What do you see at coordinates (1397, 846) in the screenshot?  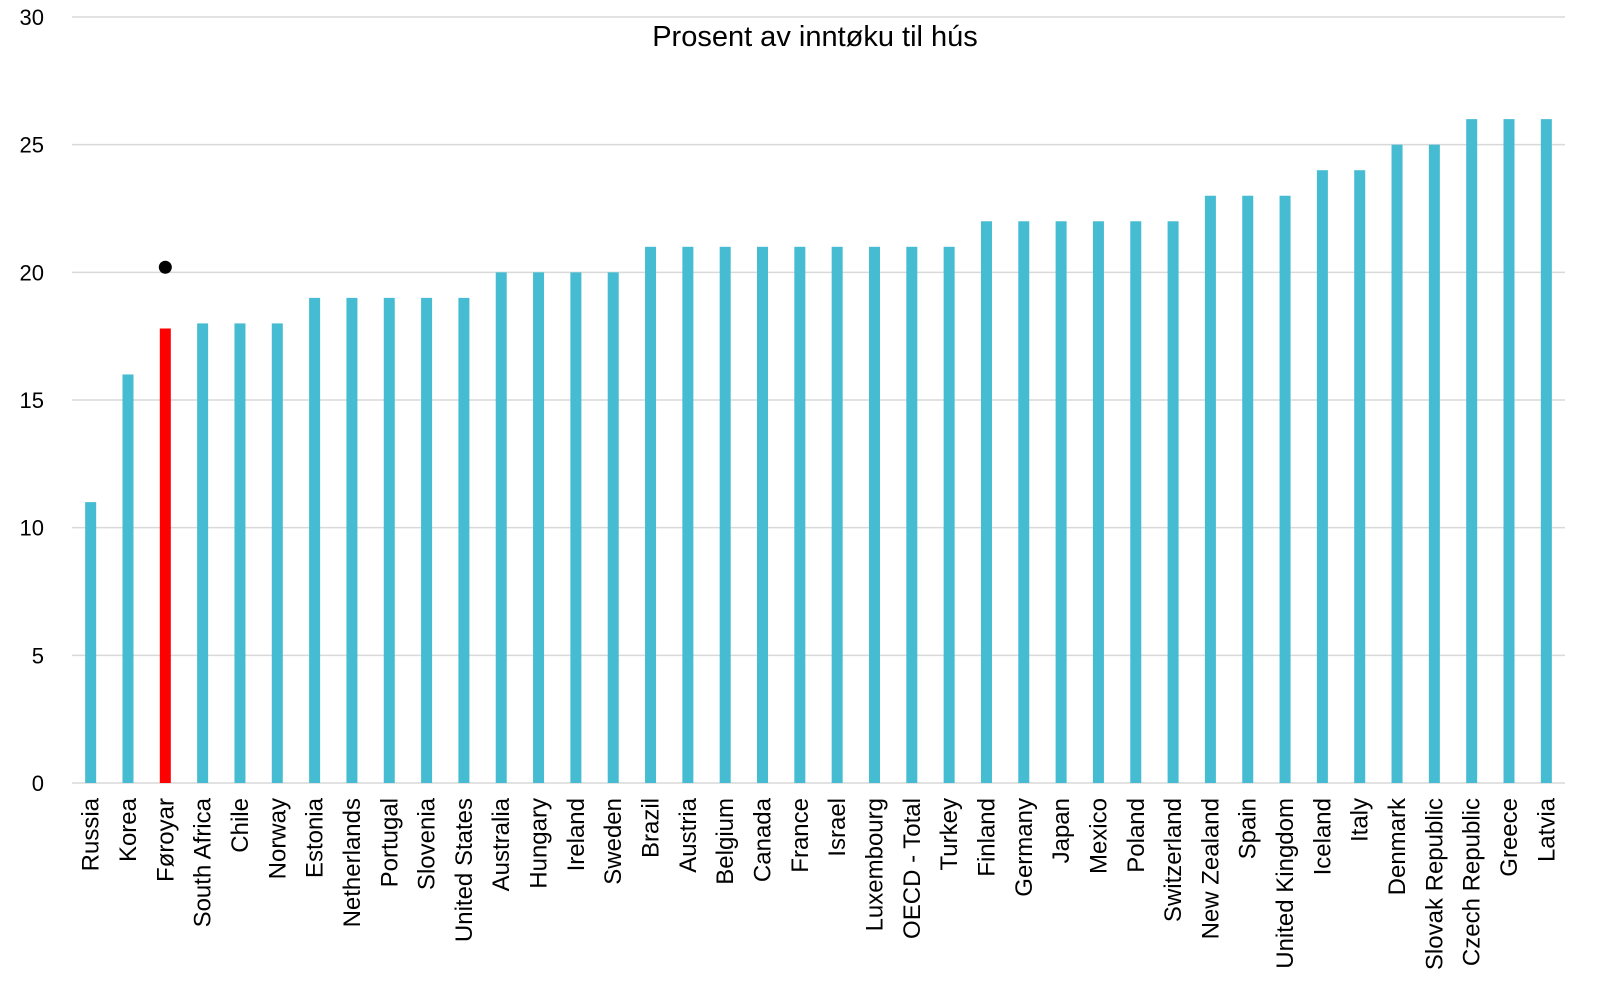 I see `x-tick-label: Denmark` at bounding box center [1397, 846].